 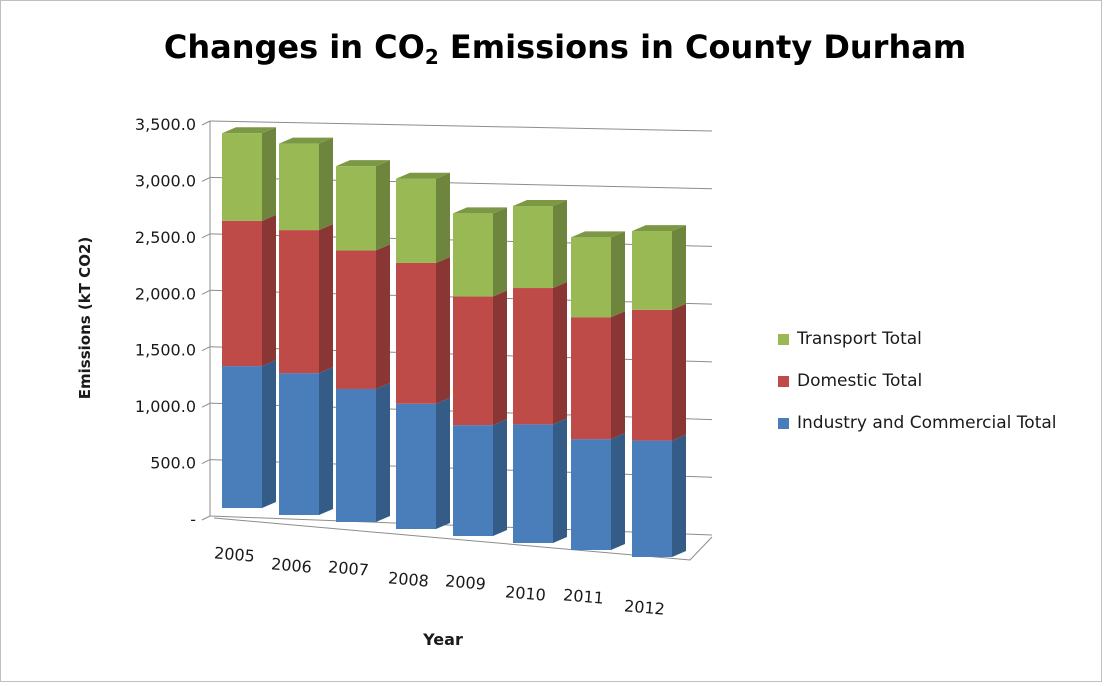 What do you see at coordinates (442, 639) in the screenshot?
I see `x-axis-title: Year` at bounding box center [442, 639].